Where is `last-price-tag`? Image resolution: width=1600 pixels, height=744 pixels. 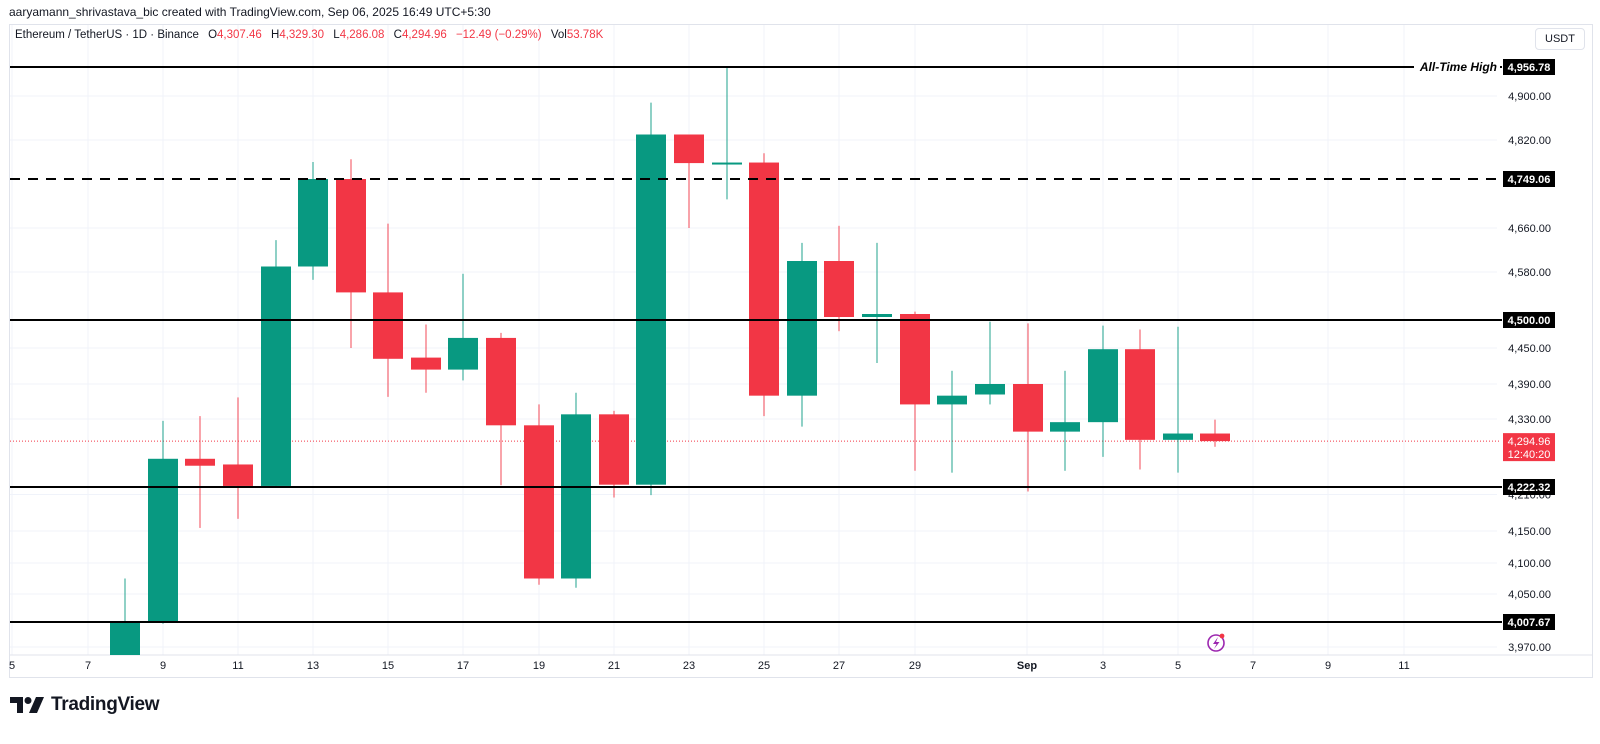
last-price-tag is located at coordinates (1529, 447).